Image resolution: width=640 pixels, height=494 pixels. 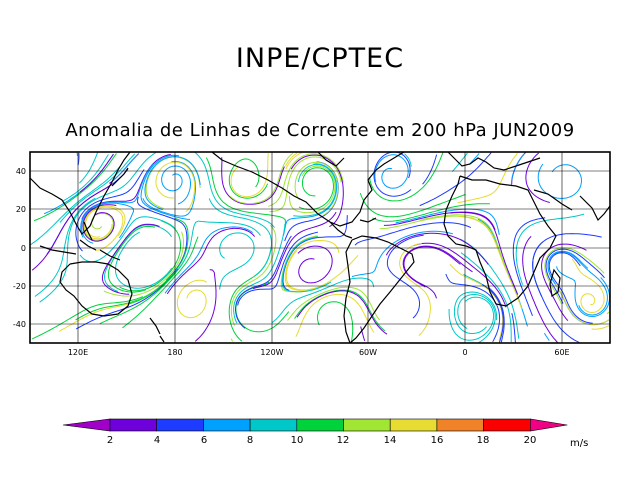 I want to click on lat-tick-minus20: -20, so click(x=19, y=286).